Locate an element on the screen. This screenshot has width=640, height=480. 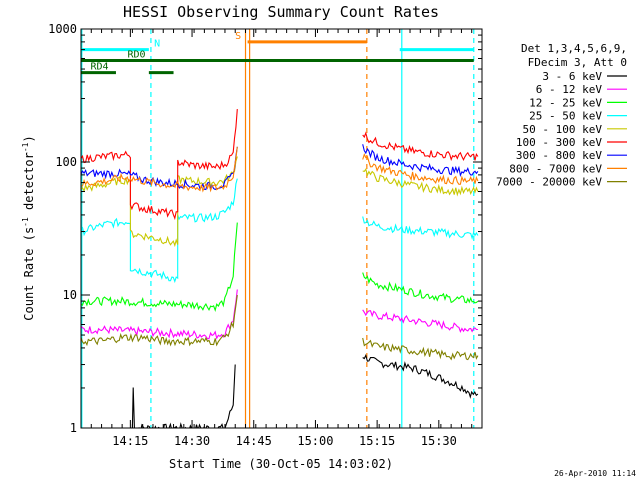
x-tick-label-5: 15:30 is located at coordinates (439, 441).